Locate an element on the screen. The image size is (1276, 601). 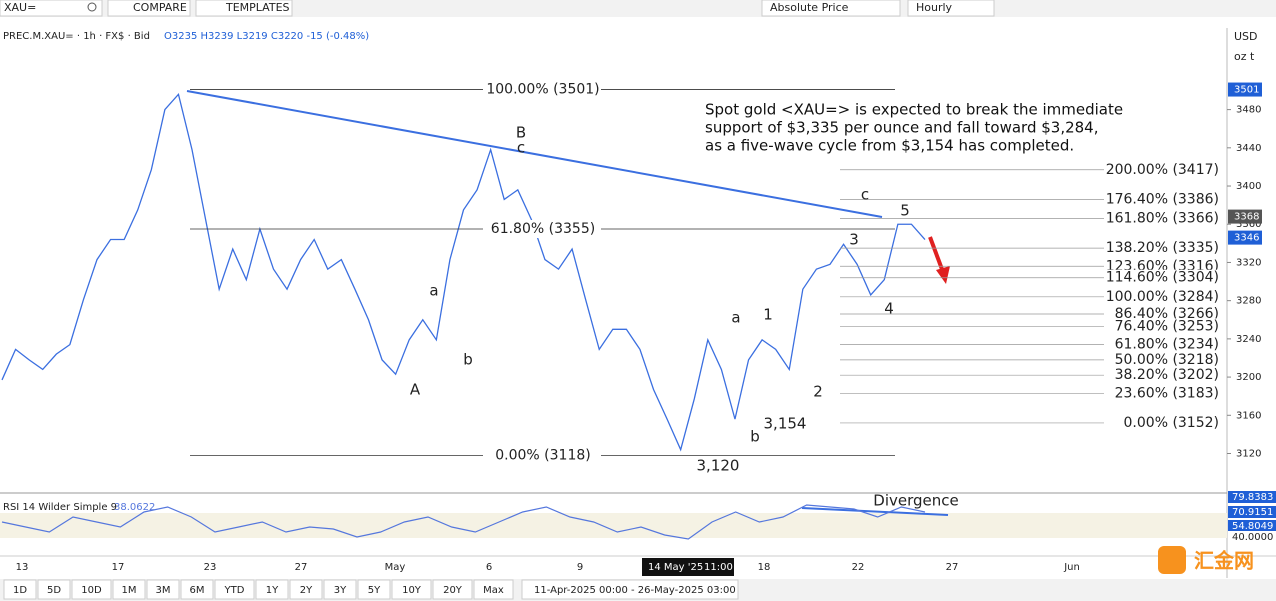
fib-label: 38.20% (3202) is located at coordinates (1167, 375).